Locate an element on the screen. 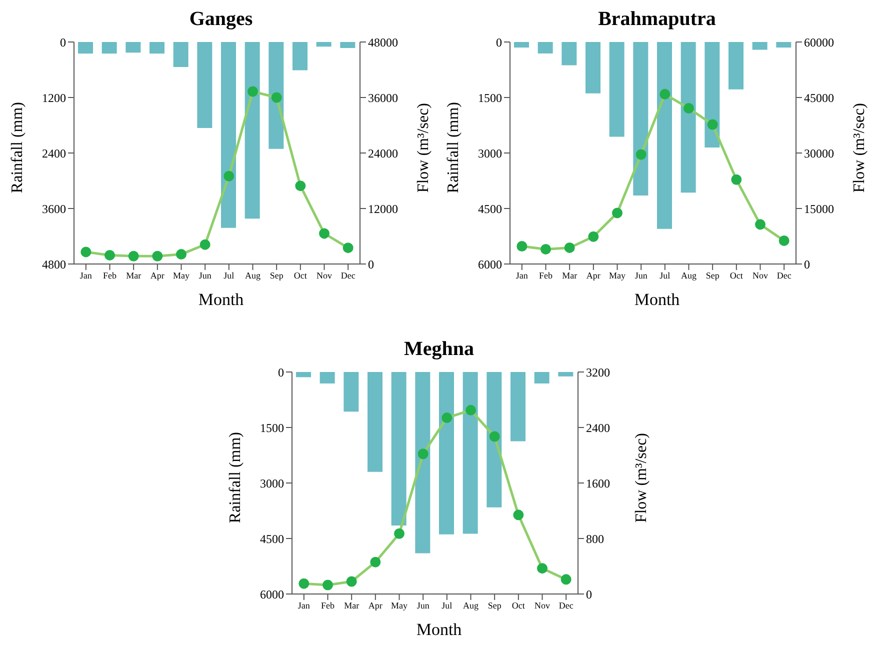  y2-tick-label: 48000 is located at coordinates (383, 42).